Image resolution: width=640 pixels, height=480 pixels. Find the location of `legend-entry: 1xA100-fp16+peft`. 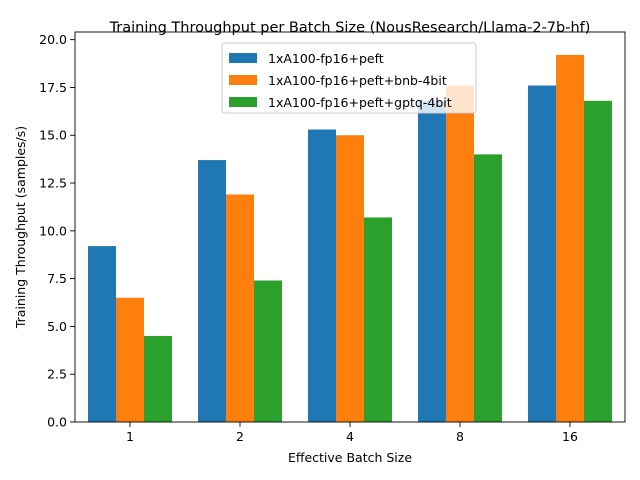

legend-entry: 1xA100-fp16+peft is located at coordinates (326, 58).